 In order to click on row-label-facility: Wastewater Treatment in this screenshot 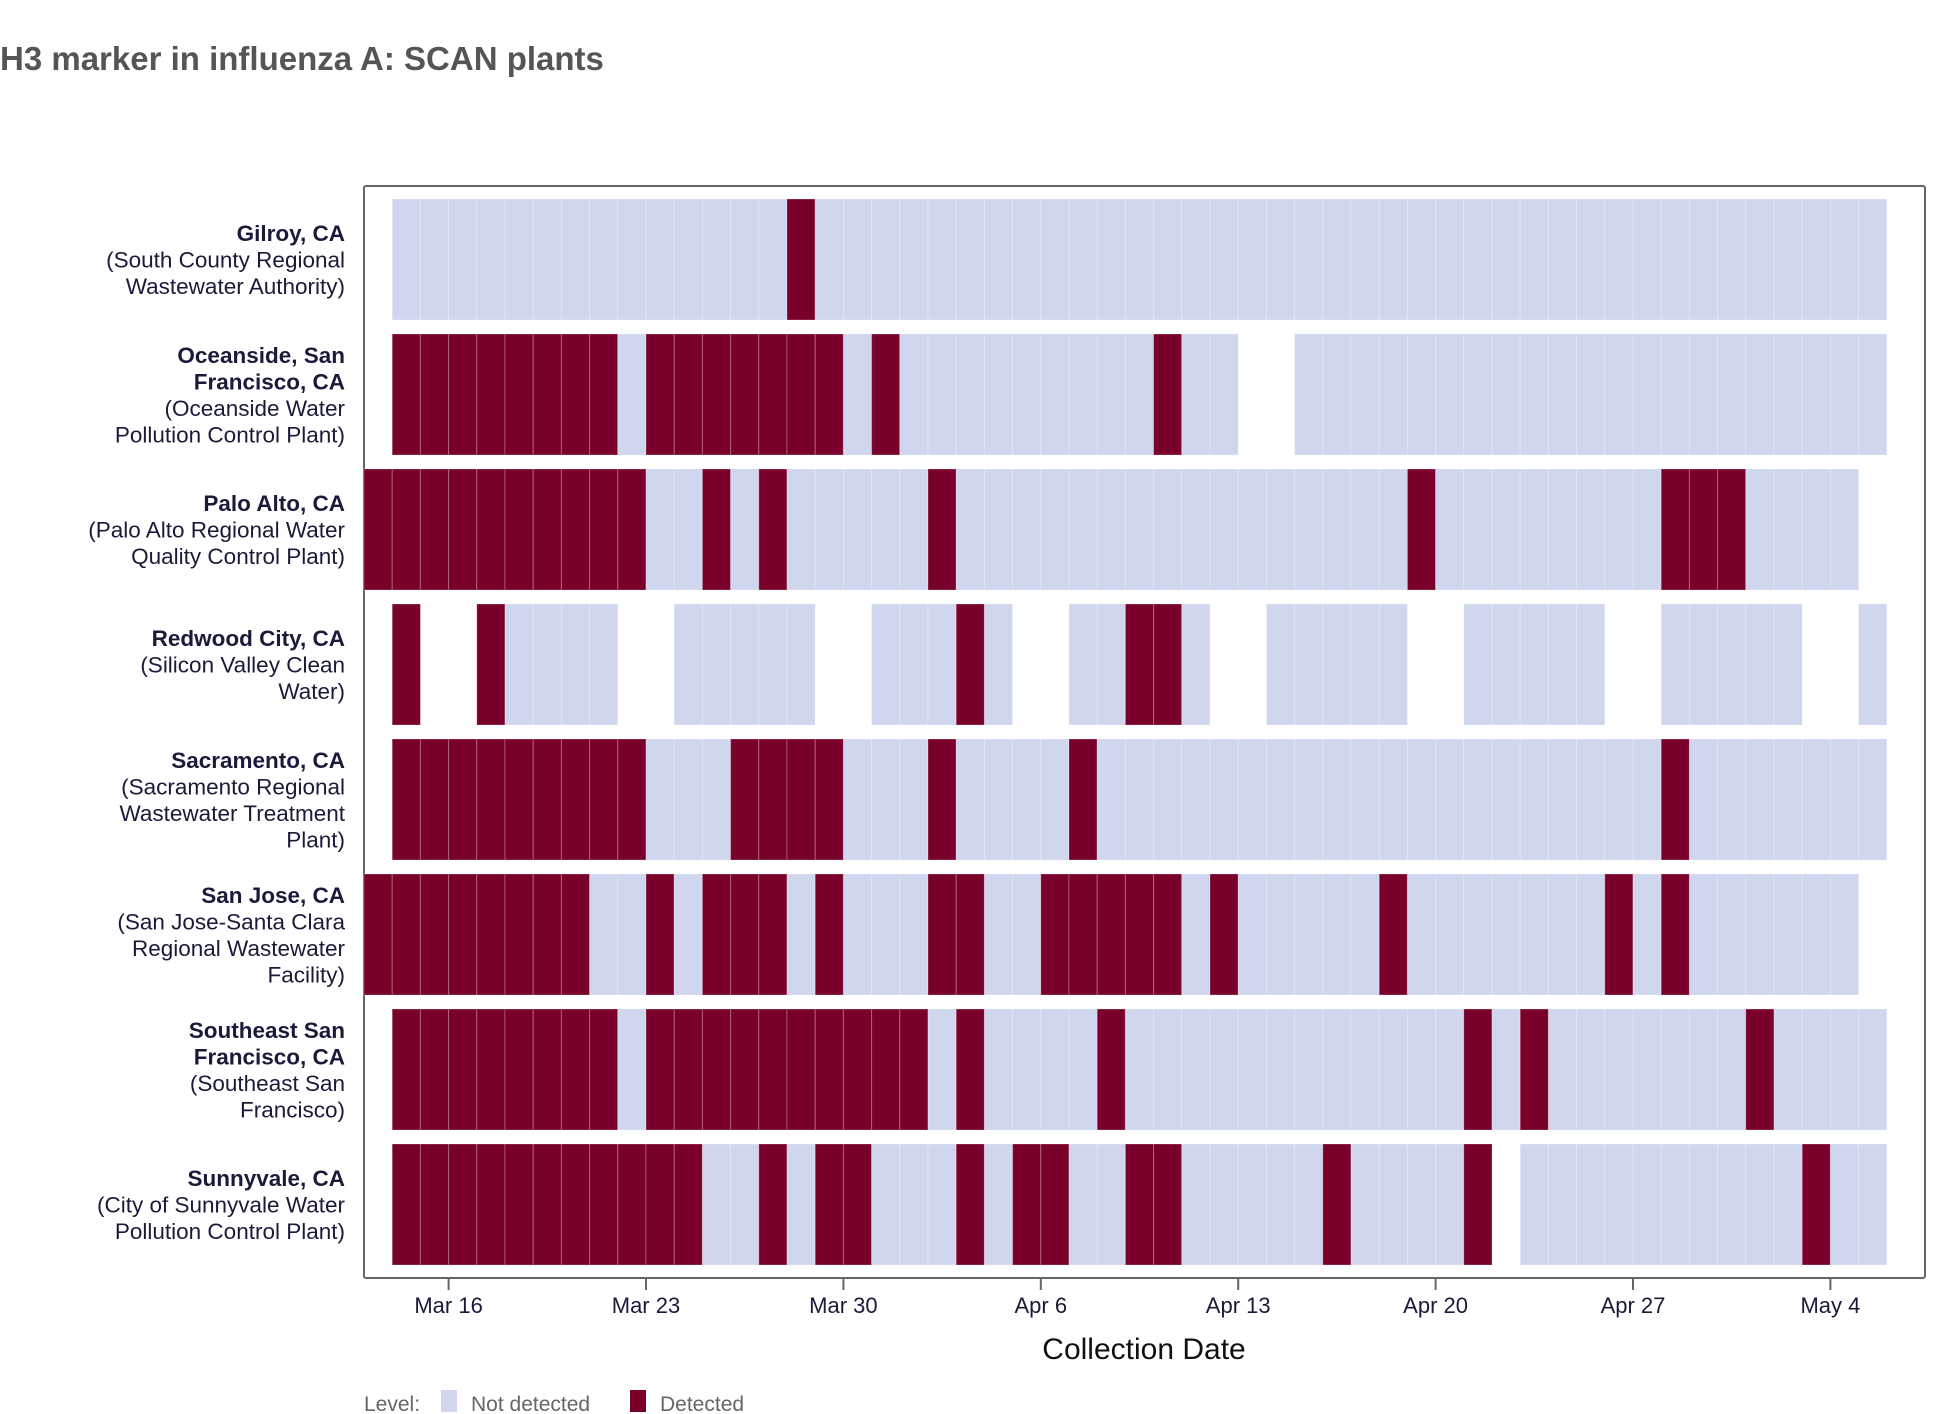, I will do `click(233, 813)`.